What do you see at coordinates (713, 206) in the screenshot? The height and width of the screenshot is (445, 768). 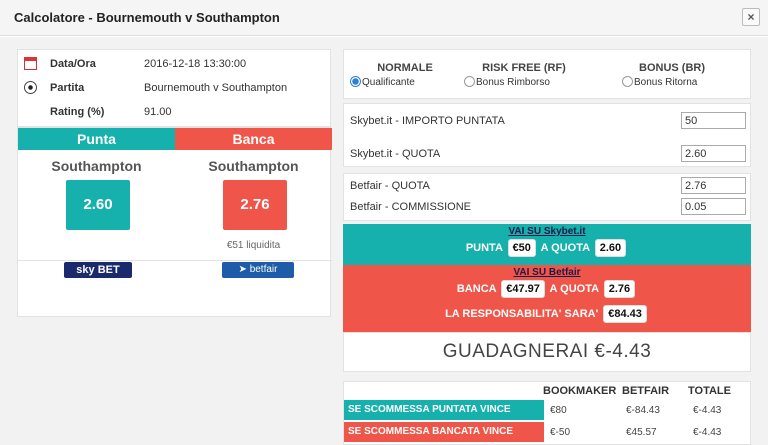 I see `commission-input` at bounding box center [713, 206].